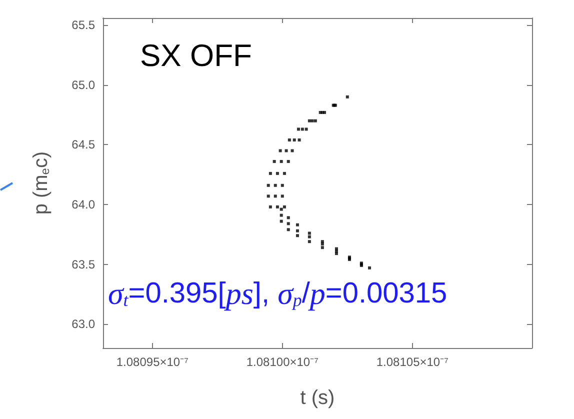  What do you see at coordinates (317, 398) in the screenshot?
I see `x-axis-title: t (s)` at bounding box center [317, 398].